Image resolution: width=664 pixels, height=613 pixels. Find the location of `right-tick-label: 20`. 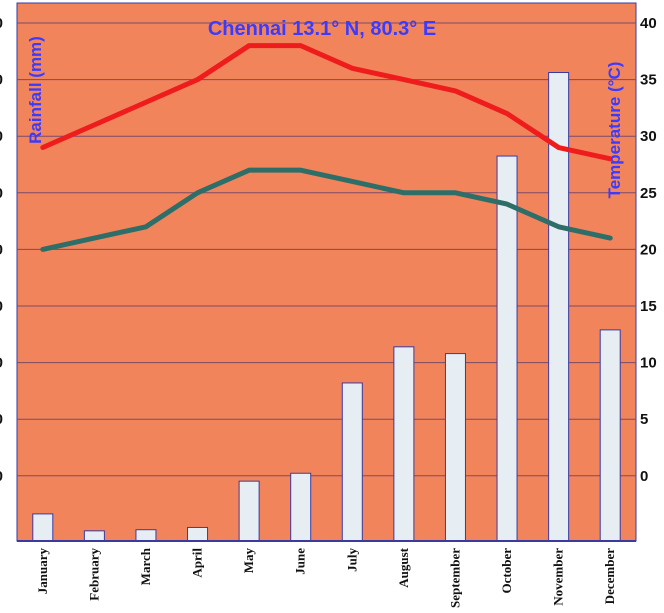

right-tick-label: 20 is located at coordinates (648, 249).